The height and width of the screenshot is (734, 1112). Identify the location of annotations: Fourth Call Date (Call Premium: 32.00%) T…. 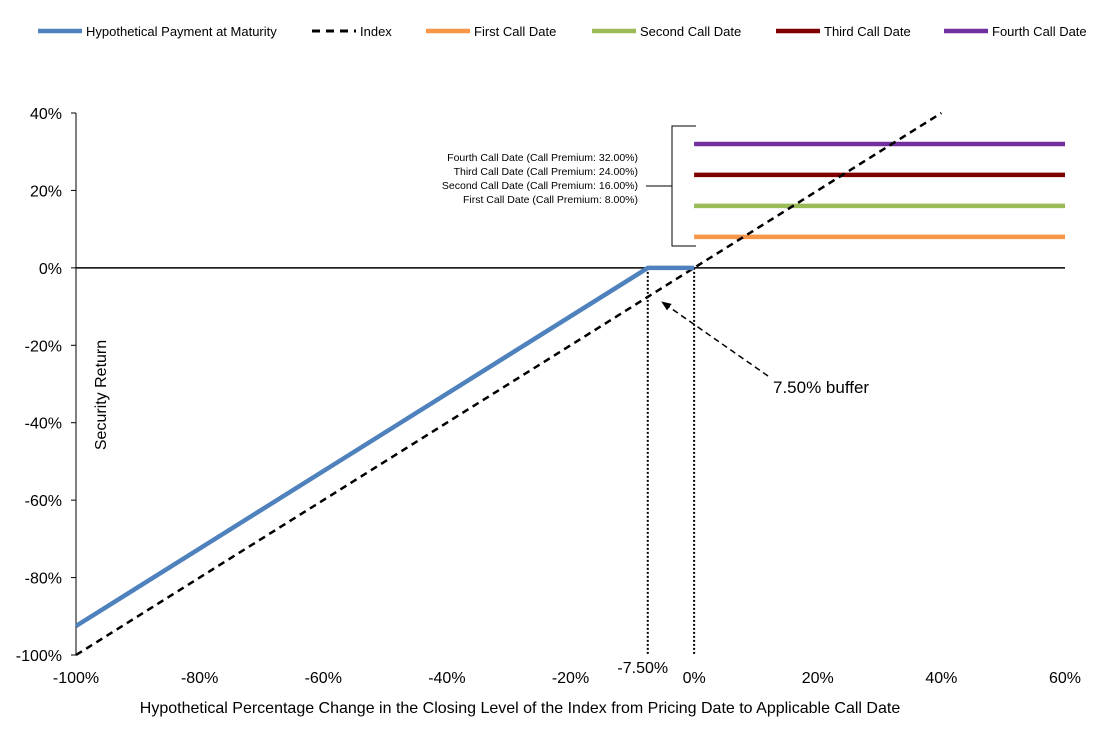
(655, 261).